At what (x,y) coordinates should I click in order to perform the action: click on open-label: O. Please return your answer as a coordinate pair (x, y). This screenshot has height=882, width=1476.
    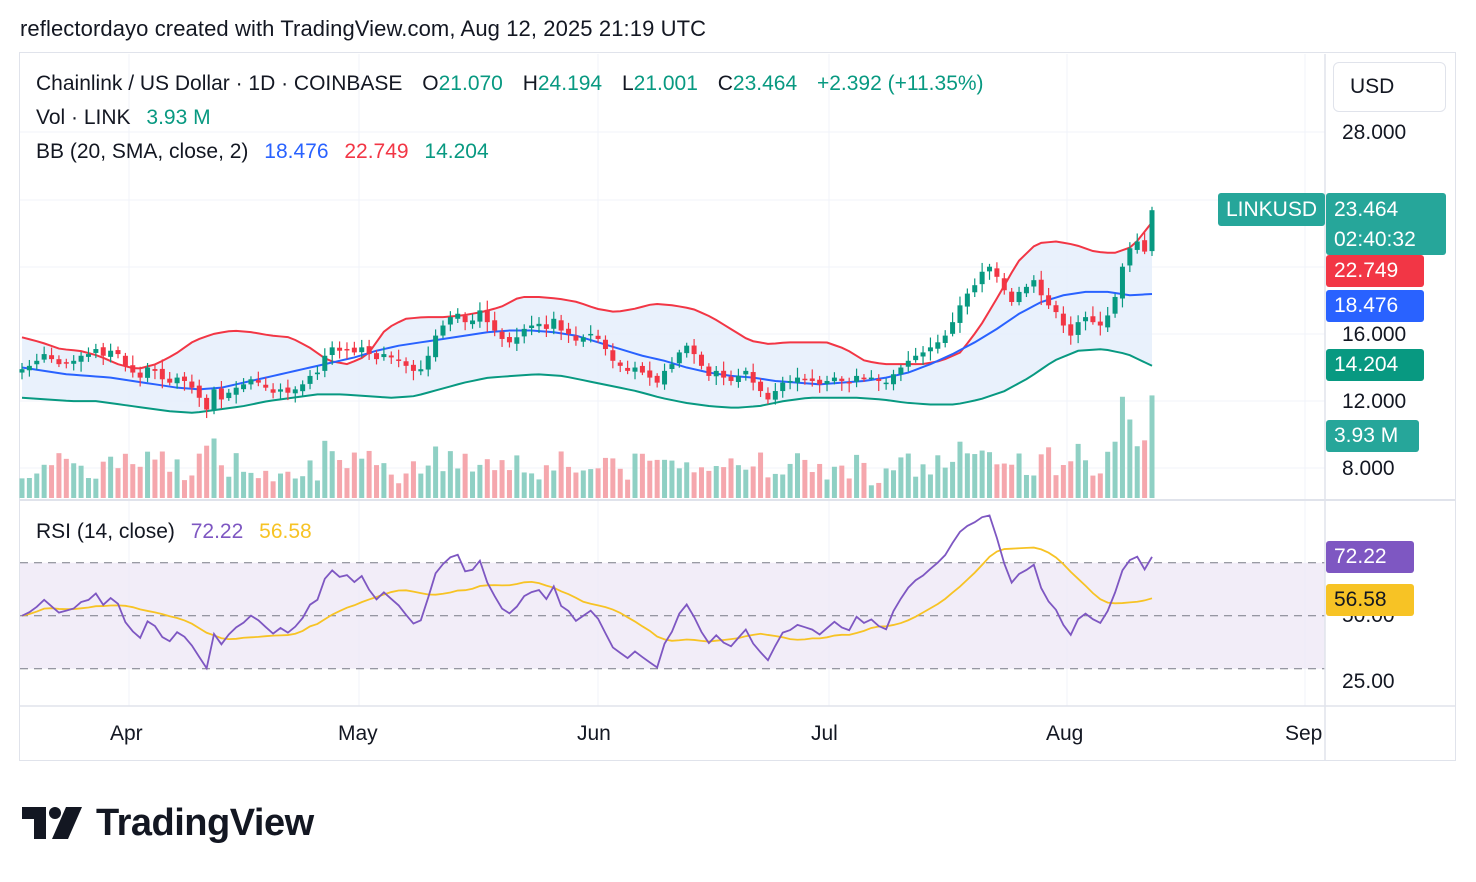
    Looking at the image, I should click on (430, 83).